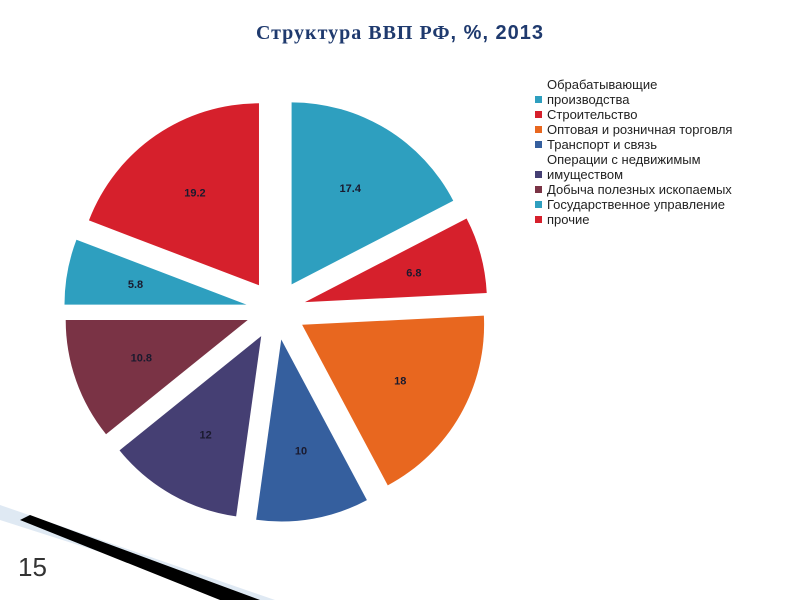 This screenshot has width=800, height=600. I want to click on legend-label: Транспорт и связь, so click(602, 144).